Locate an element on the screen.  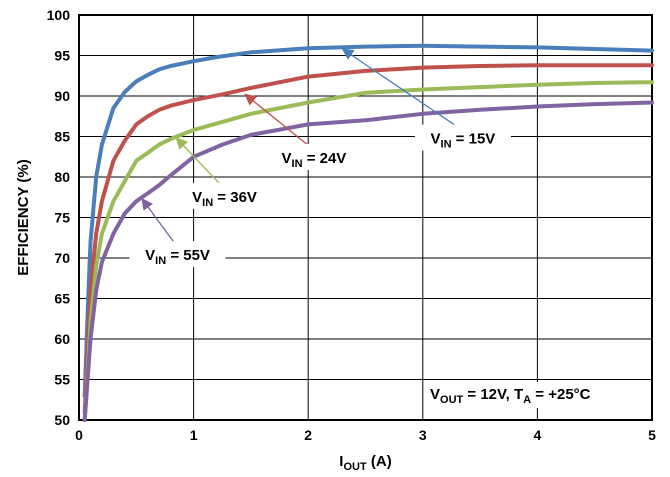
x-tick-label: 4 is located at coordinates (538, 435).